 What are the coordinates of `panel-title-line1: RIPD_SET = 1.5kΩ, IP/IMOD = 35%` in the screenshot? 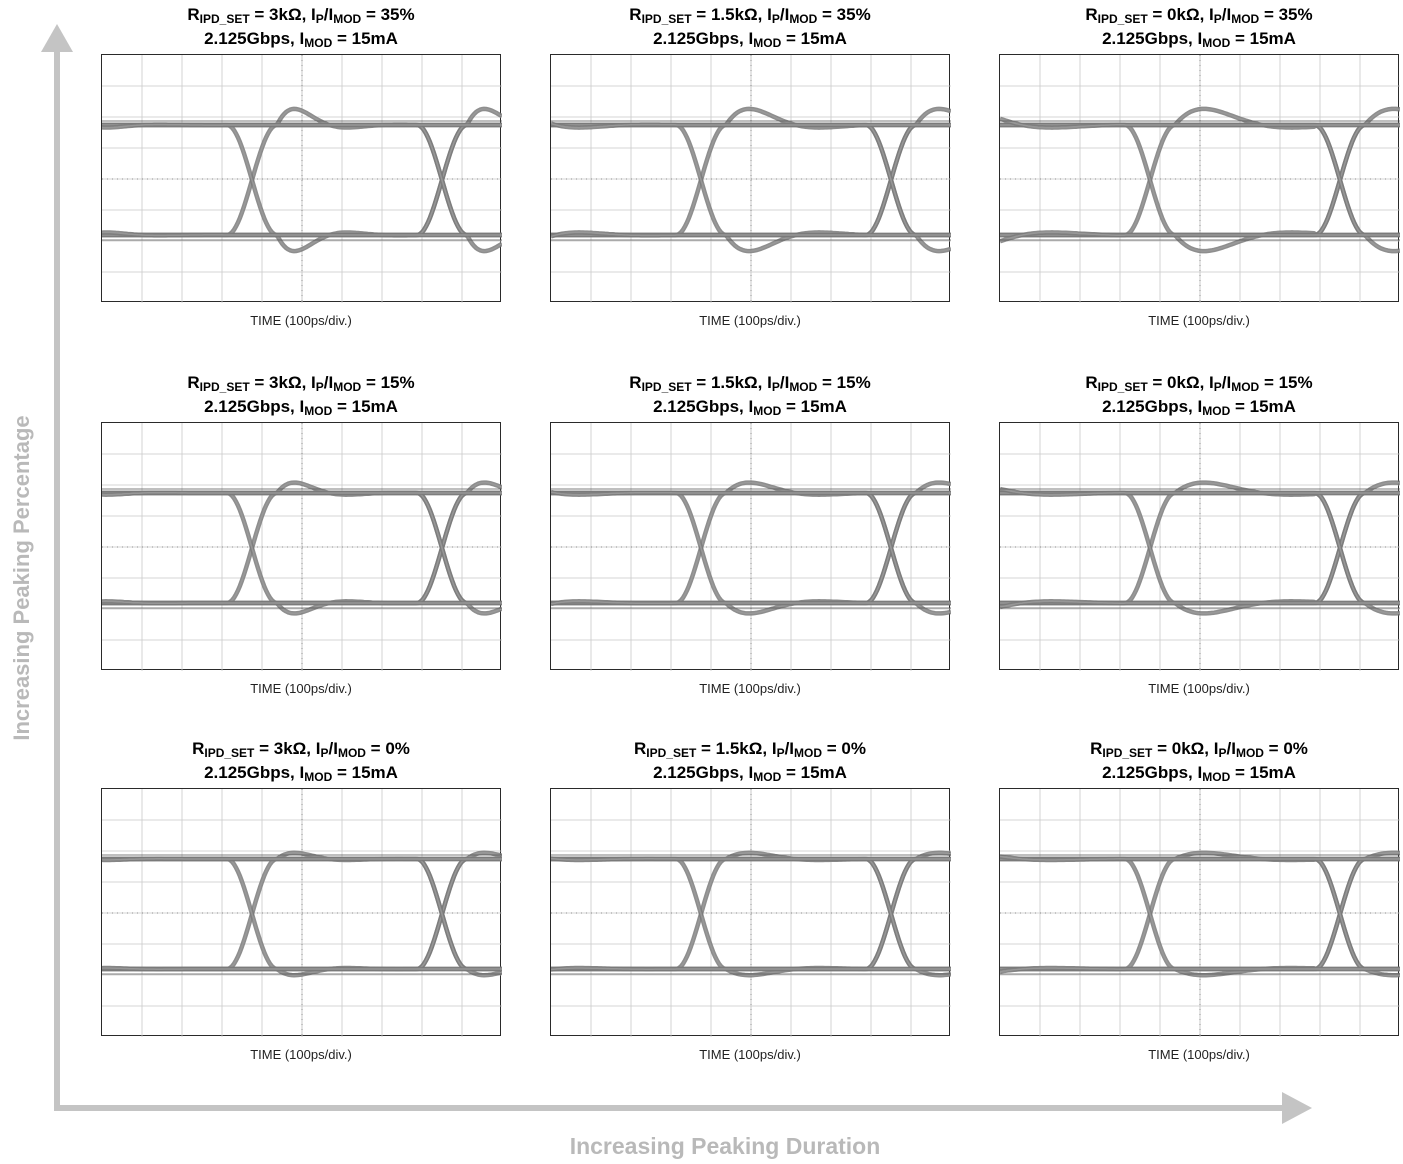 It's located at (750, 15).